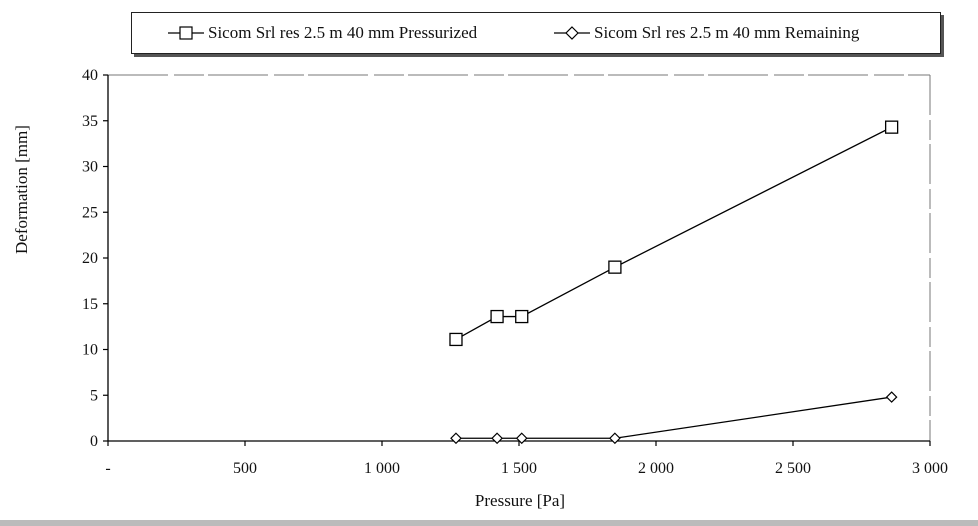 The image size is (978, 526). What do you see at coordinates (520, 500) in the screenshot?
I see `x-axis-label: Pressure [Pa]` at bounding box center [520, 500].